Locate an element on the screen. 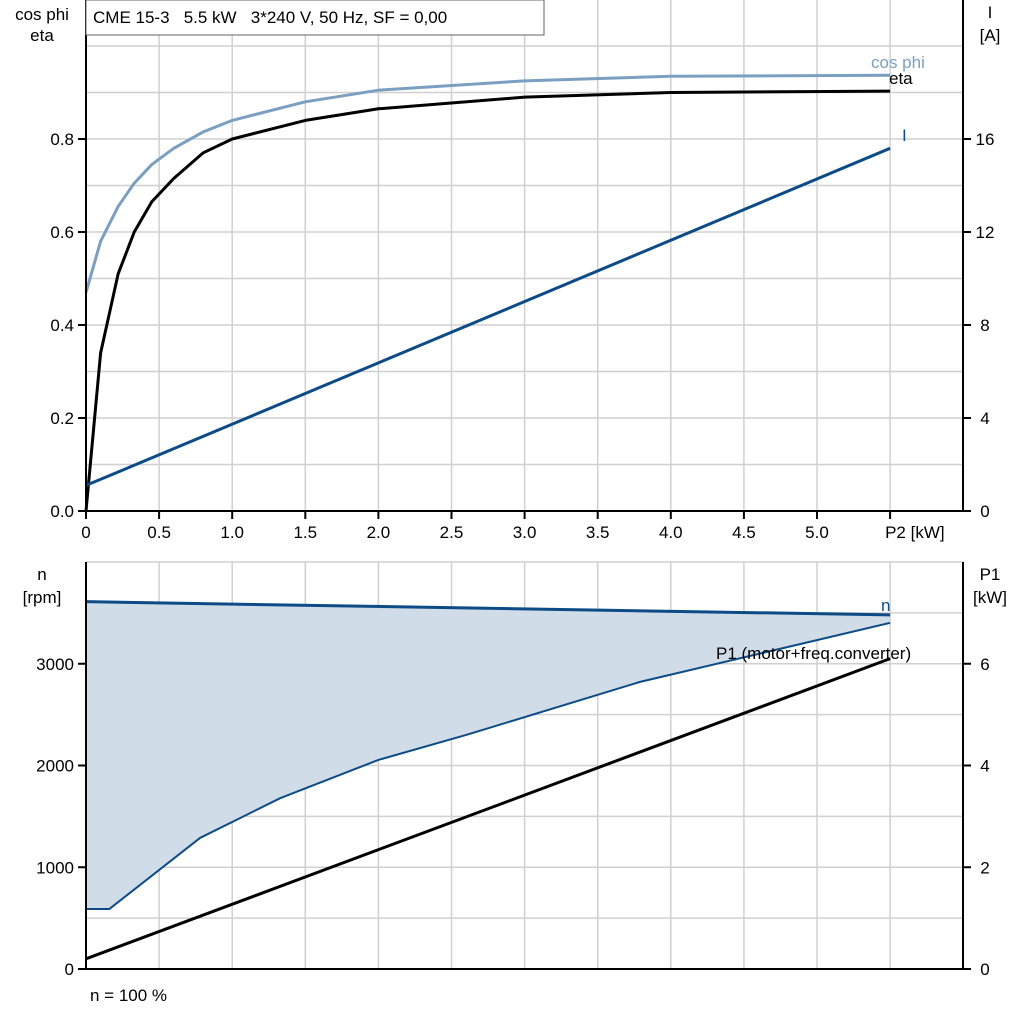 This screenshot has width=1024, height=1024. y-tick-label-right: 8 is located at coordinates (984, 325).